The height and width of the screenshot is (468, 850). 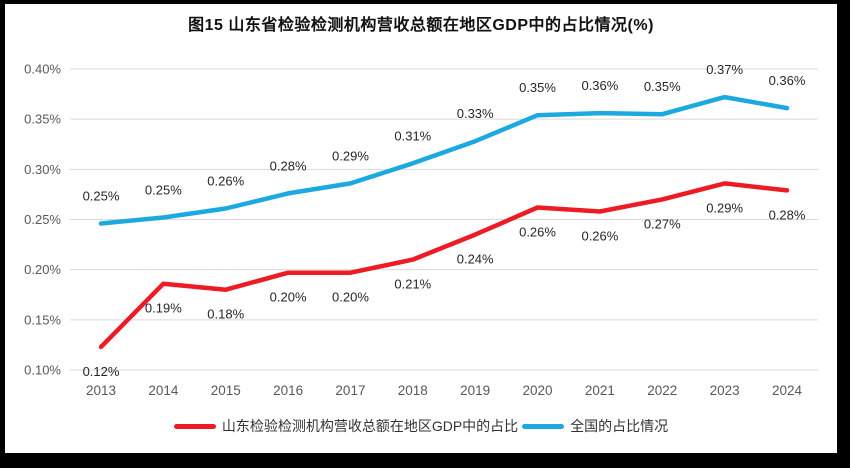 What do you see at coordinates (163, 308) in the screenshot?
I see `data-label: 0.19%` at bounding box center [163, 308].